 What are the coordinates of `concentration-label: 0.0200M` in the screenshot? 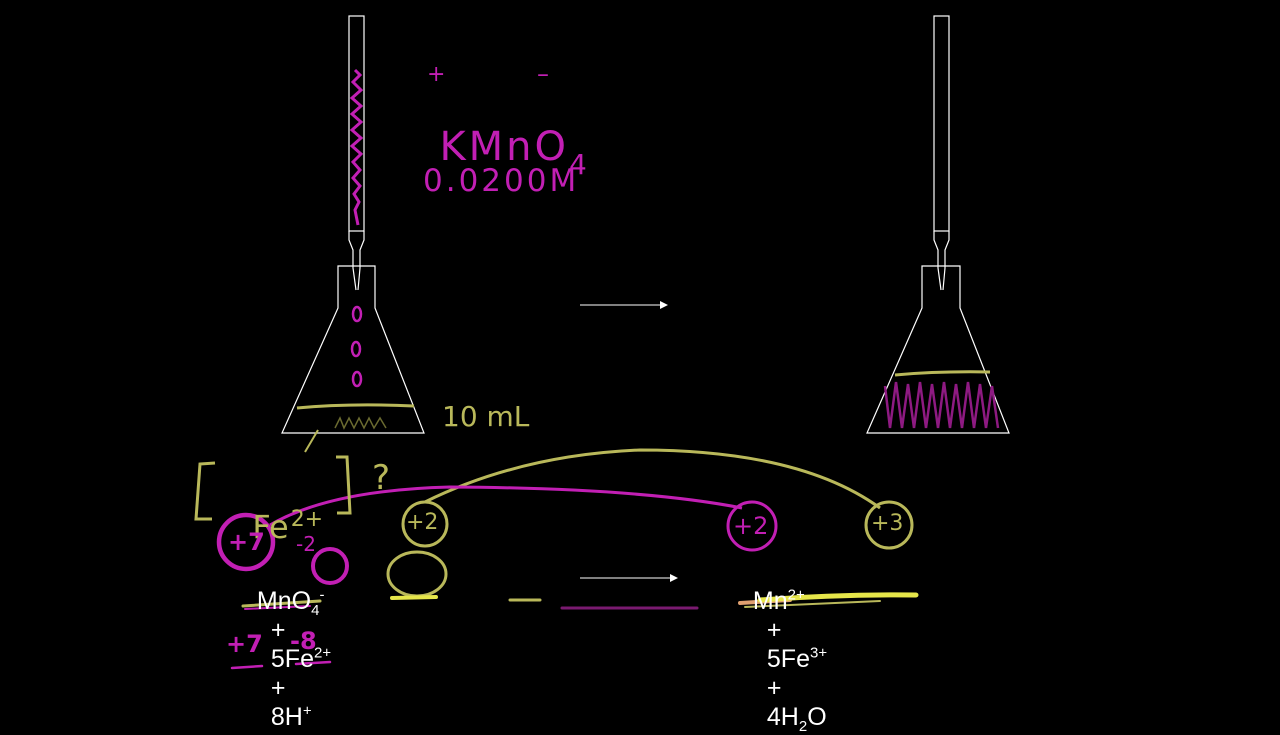 It's located at (501, 181).